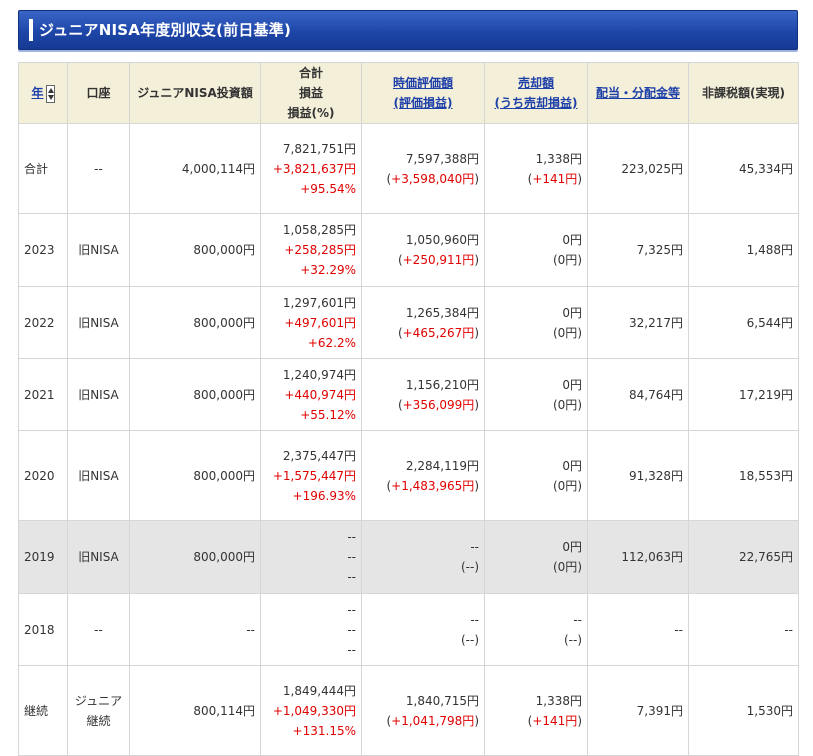 Image resolution: width=813 pixels, height=756 pixels. I want to click on header-market-value: 時価評価額 (評価損益), so click(423, 93).